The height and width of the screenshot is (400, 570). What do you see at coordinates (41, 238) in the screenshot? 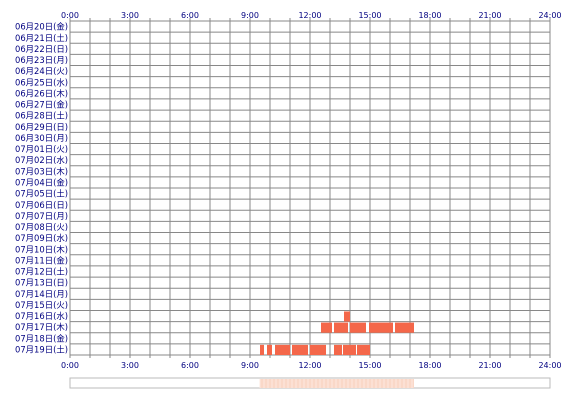
I see `row-label: 07月09日(水)` at bounding box center [41, 238].